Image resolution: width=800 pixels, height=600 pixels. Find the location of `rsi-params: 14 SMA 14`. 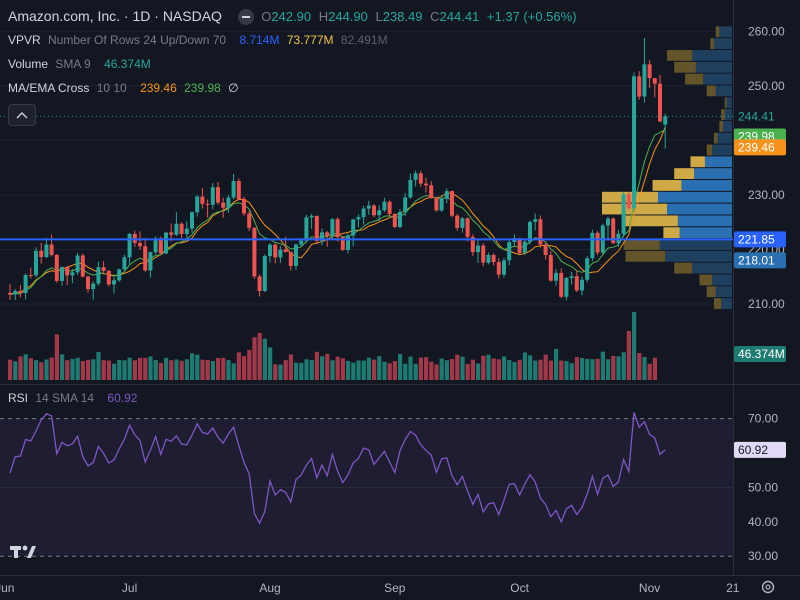

rsi-params: 14 SMA 14 is located at coordinates (65, 398).